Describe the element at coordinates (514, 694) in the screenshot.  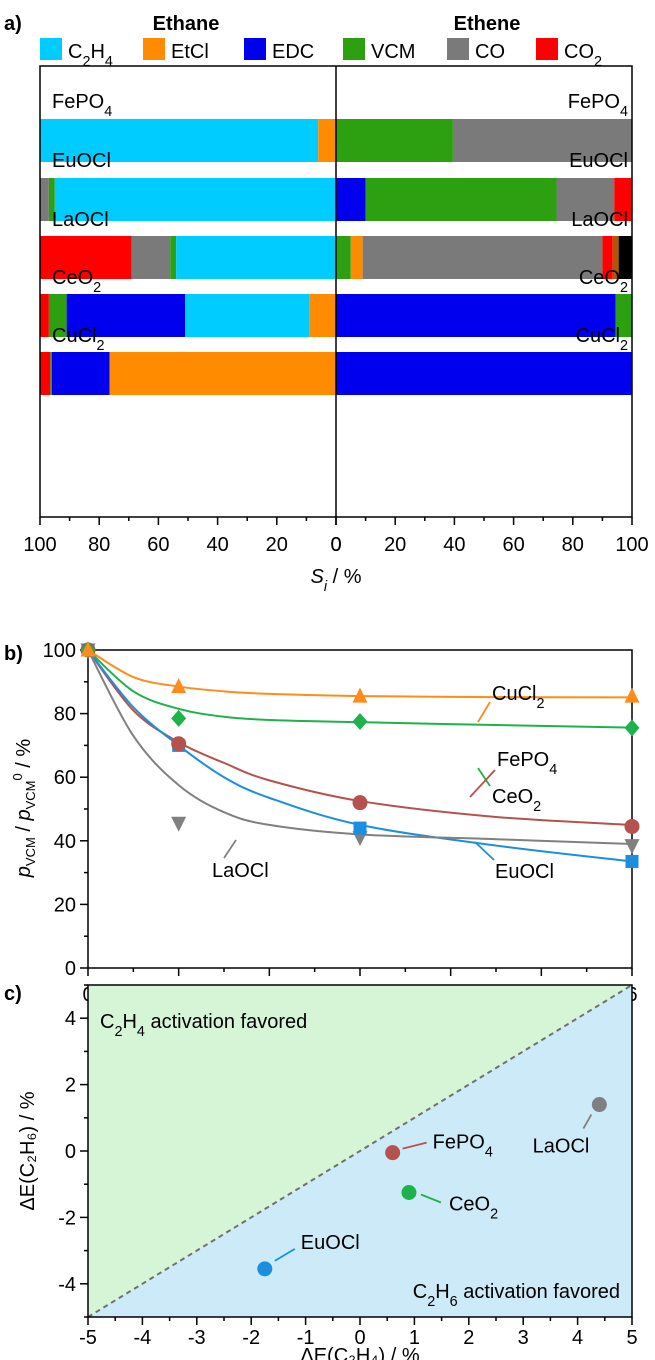
I see `text-part: CuCl` at that location.